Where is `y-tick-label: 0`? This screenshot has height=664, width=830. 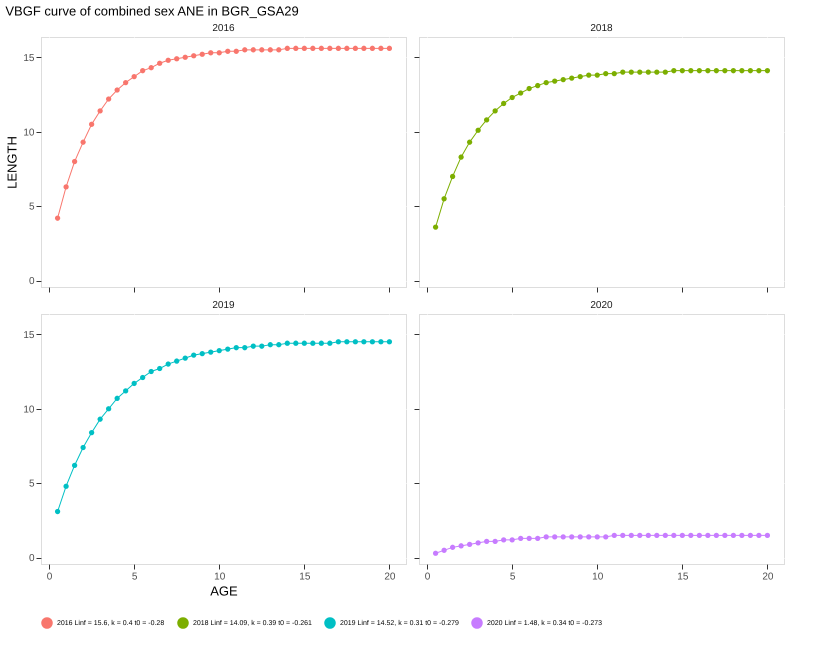 y-tick-label: 0 is located at coordinates (31, 282).